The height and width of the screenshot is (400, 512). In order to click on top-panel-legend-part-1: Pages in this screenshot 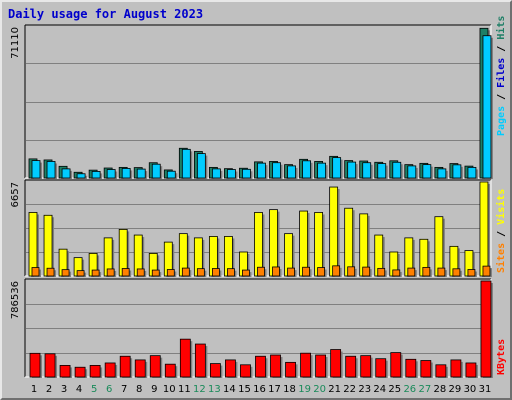, I will do `click(501, 121)`.